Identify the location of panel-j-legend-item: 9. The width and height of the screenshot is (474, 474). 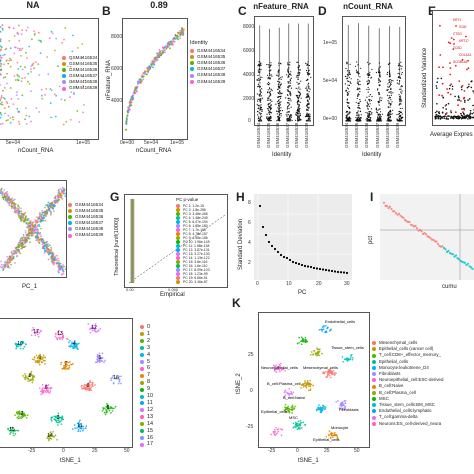
(146, 389).